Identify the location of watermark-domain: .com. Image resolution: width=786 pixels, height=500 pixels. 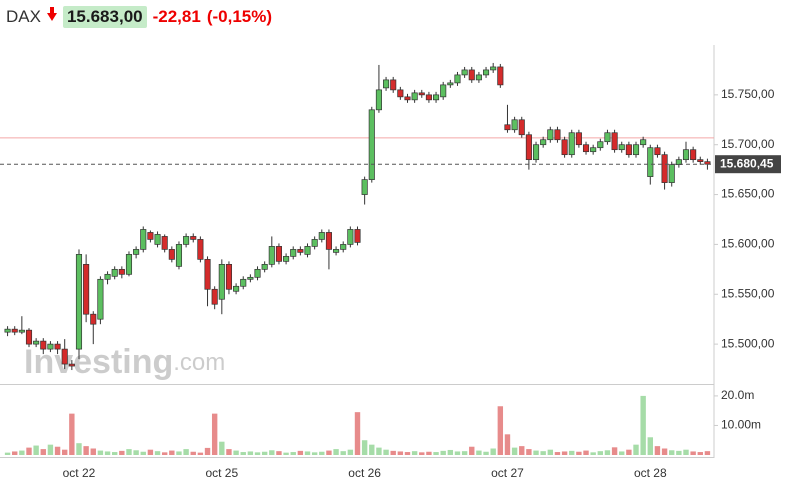
(199, 362).